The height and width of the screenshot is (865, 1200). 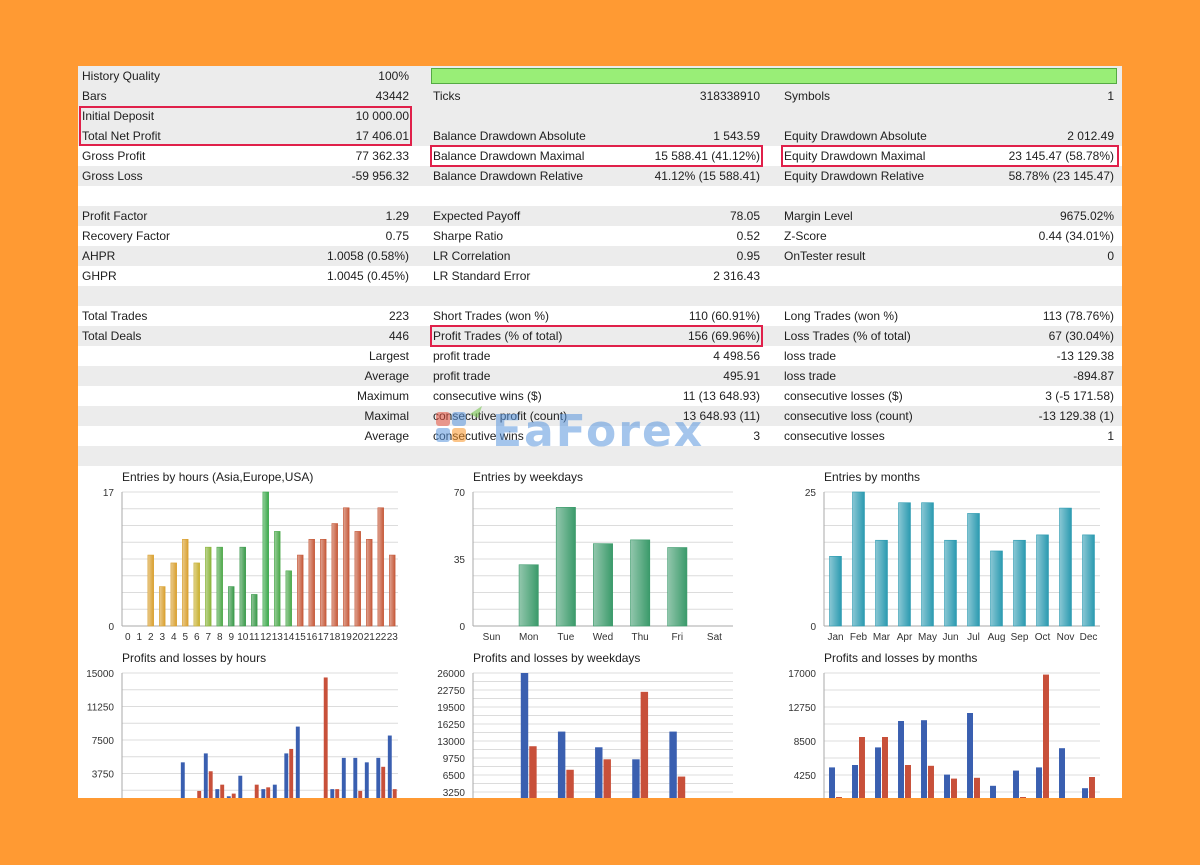 I want to click on ghpr-value: 1.0045 (0.45%), so click(x=367, y=276).